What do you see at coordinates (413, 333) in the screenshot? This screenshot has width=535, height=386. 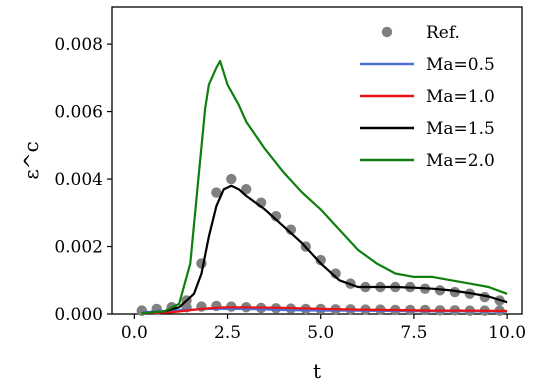 I see `x-tick-label: 7.5` at bounding box center [413, 333].